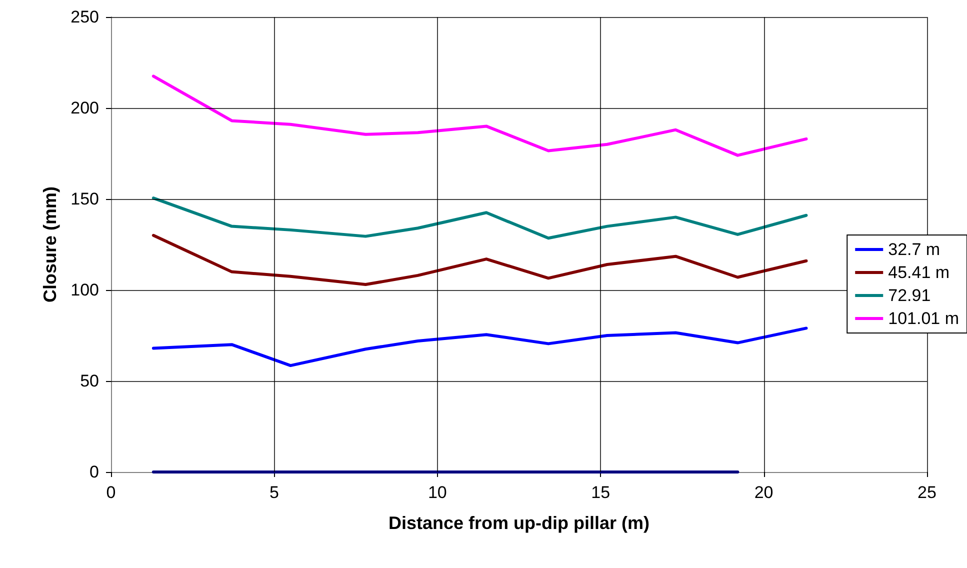 The height and width of the screenshot is (568, 967). Describe the element at coordinates (909, 295) in the screenshot. I see `legend-label: 72.91` at that location.